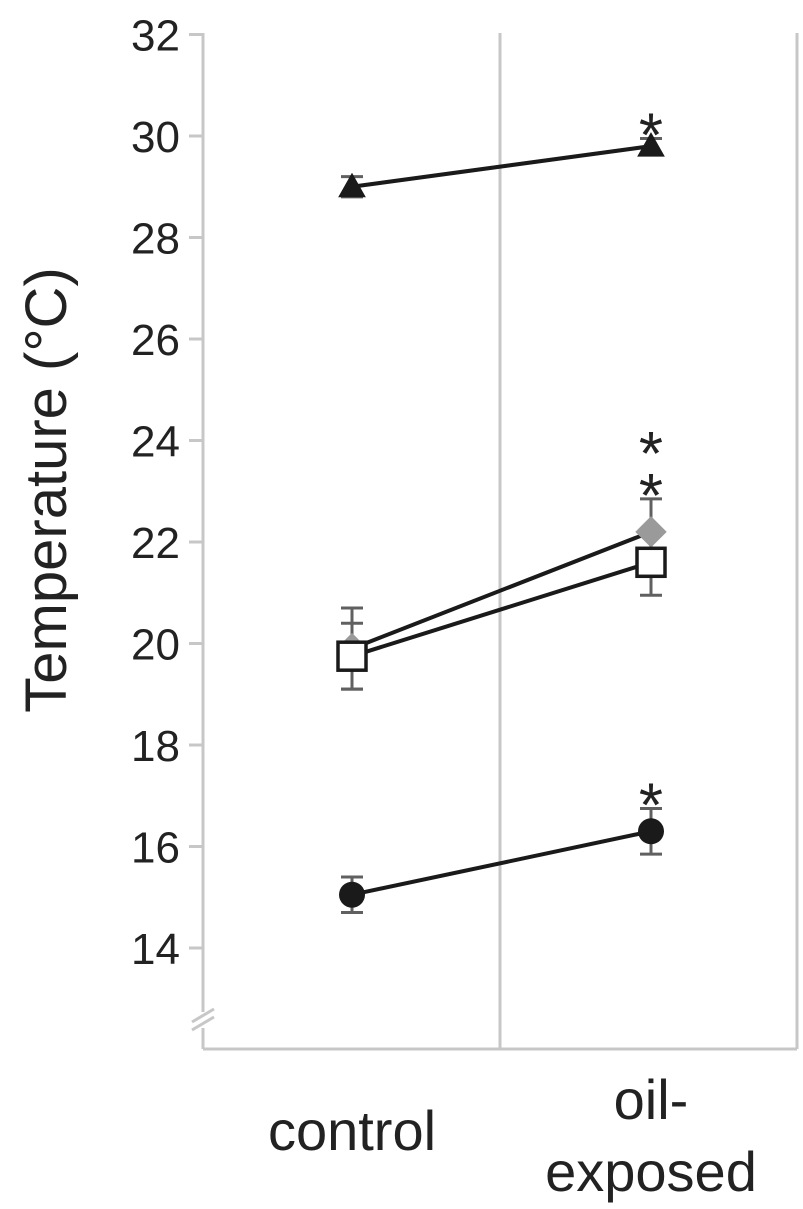 The width and height of the screenshot is (803, 1209). I want to click on y-axis-title: Temperature (°C), so click(46, 489).